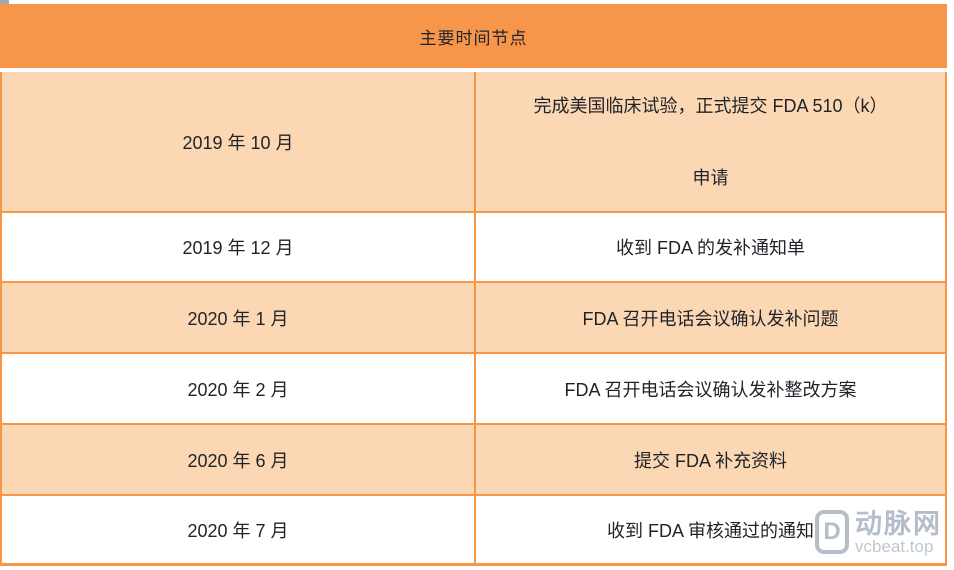 Image resolution: width=954 pixels, height=570 pixels. What do you see at coordinates (239, 317) in the screenshot?
I see `date-cell: 2020 年 1 月` at bounding box center [239, 317].